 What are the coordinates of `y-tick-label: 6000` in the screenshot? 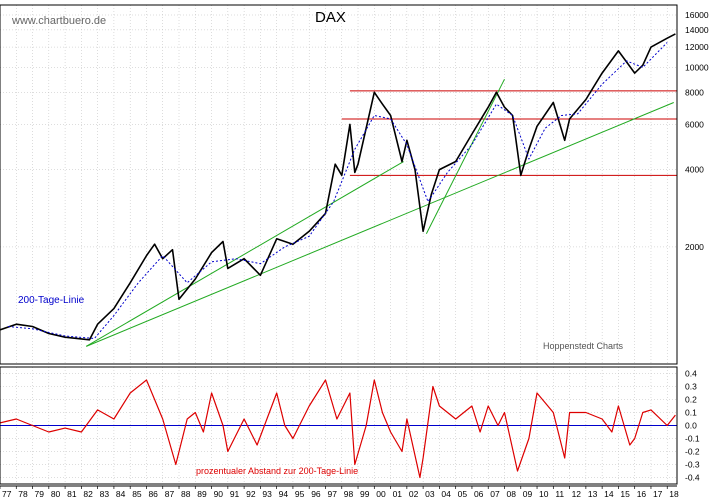 It's located at (694, 124).